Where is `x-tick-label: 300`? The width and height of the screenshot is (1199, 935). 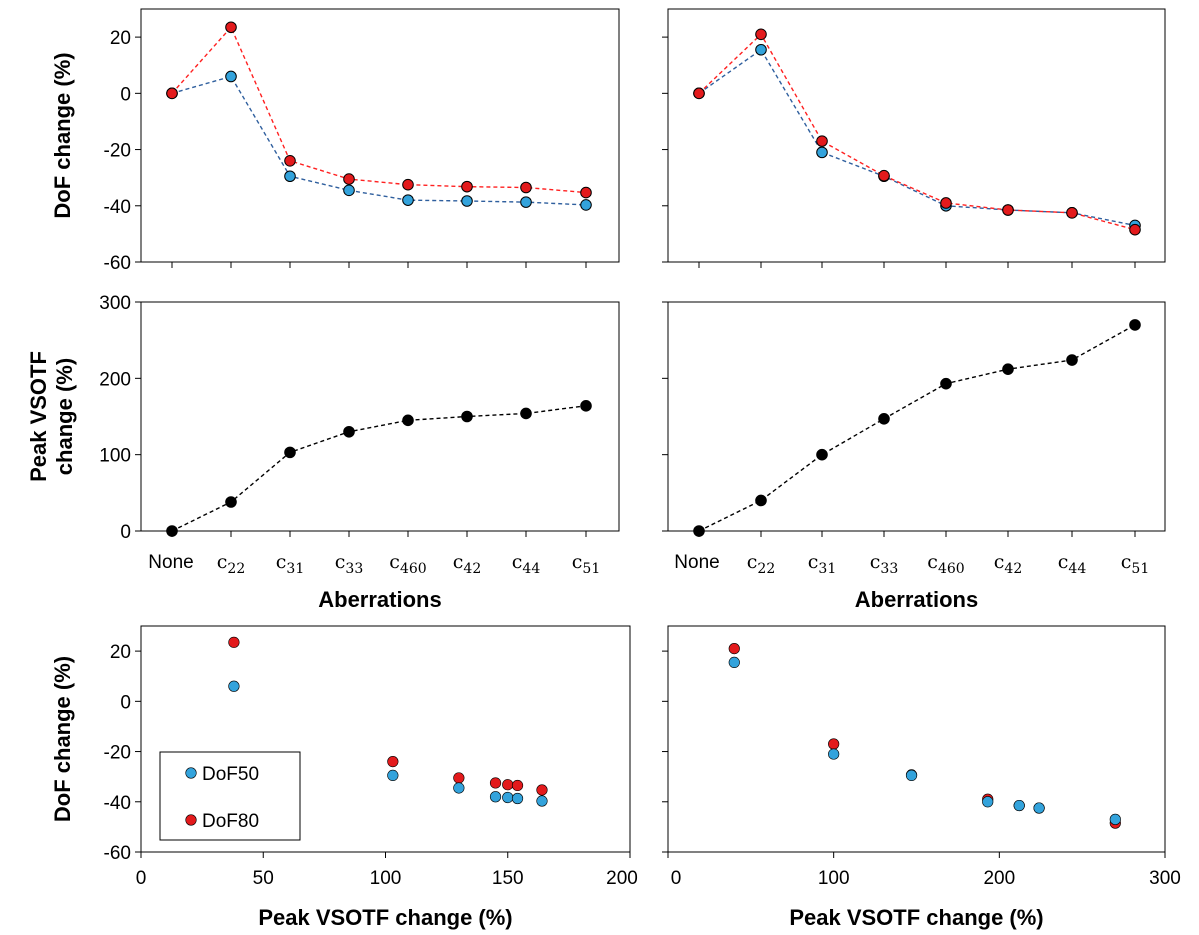 x-tick-label: 300 is located at coordinates (1165, 878).